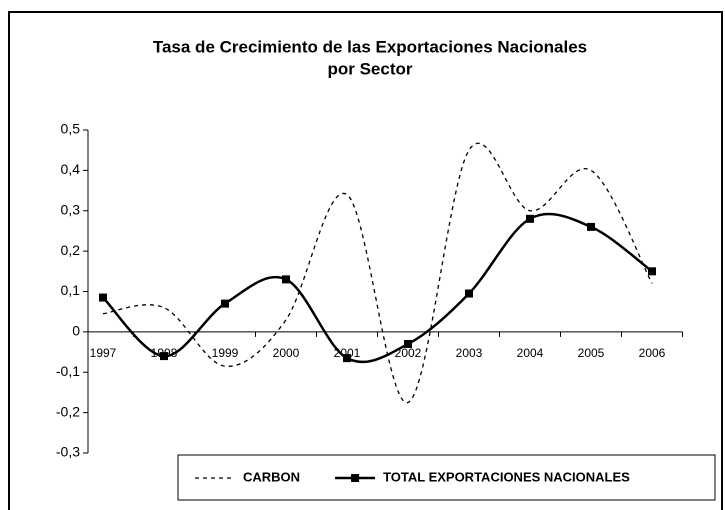 Image resolution: width=725 pixels, height=510 pixels. What do you see at coordinates (591, 353) in the screenshot?
I see `x-tick-label: 2005` at bounding box center [591, 353].